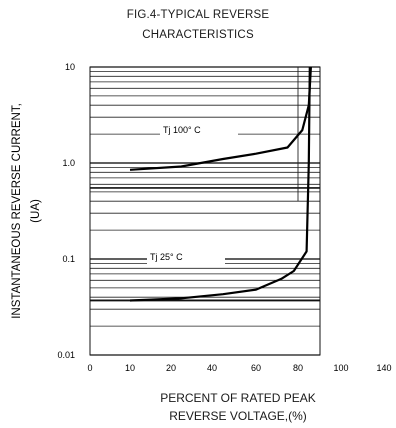 The image size is (396, 428). Describe the element at coordinates (238, 416) in the screenshot. I see `x-axis-label-line2: REVERSE VOLTAGE,(%)` at that location.